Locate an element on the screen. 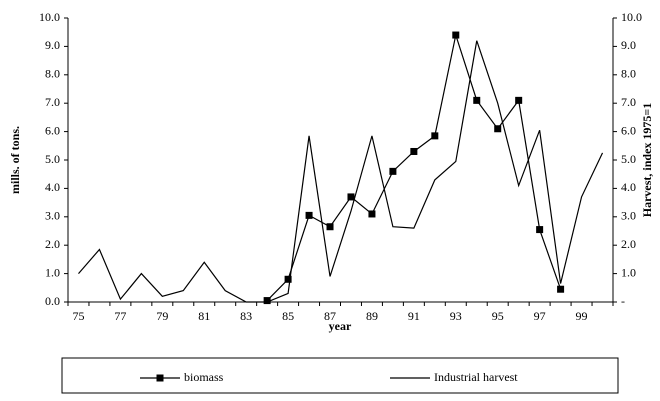  x-tick-label: 91 is located at coordinates (414, 316).